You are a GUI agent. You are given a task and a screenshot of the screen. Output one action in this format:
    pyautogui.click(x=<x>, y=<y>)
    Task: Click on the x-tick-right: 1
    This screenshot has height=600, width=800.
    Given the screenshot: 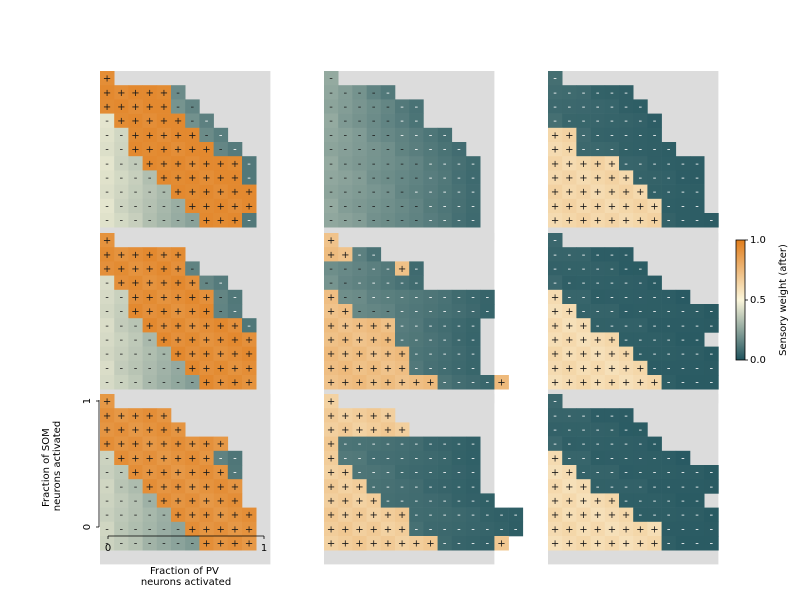 What is the action you would take?
    pyautogui.click(x=264, y=548)
    